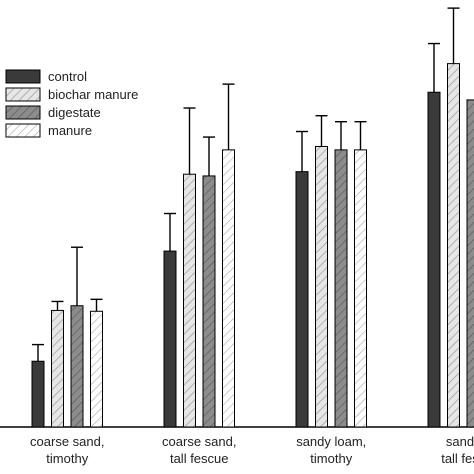 The image size is (474, 474). I want to click on legend-swatch-biochar-manure, so click(23, 94).